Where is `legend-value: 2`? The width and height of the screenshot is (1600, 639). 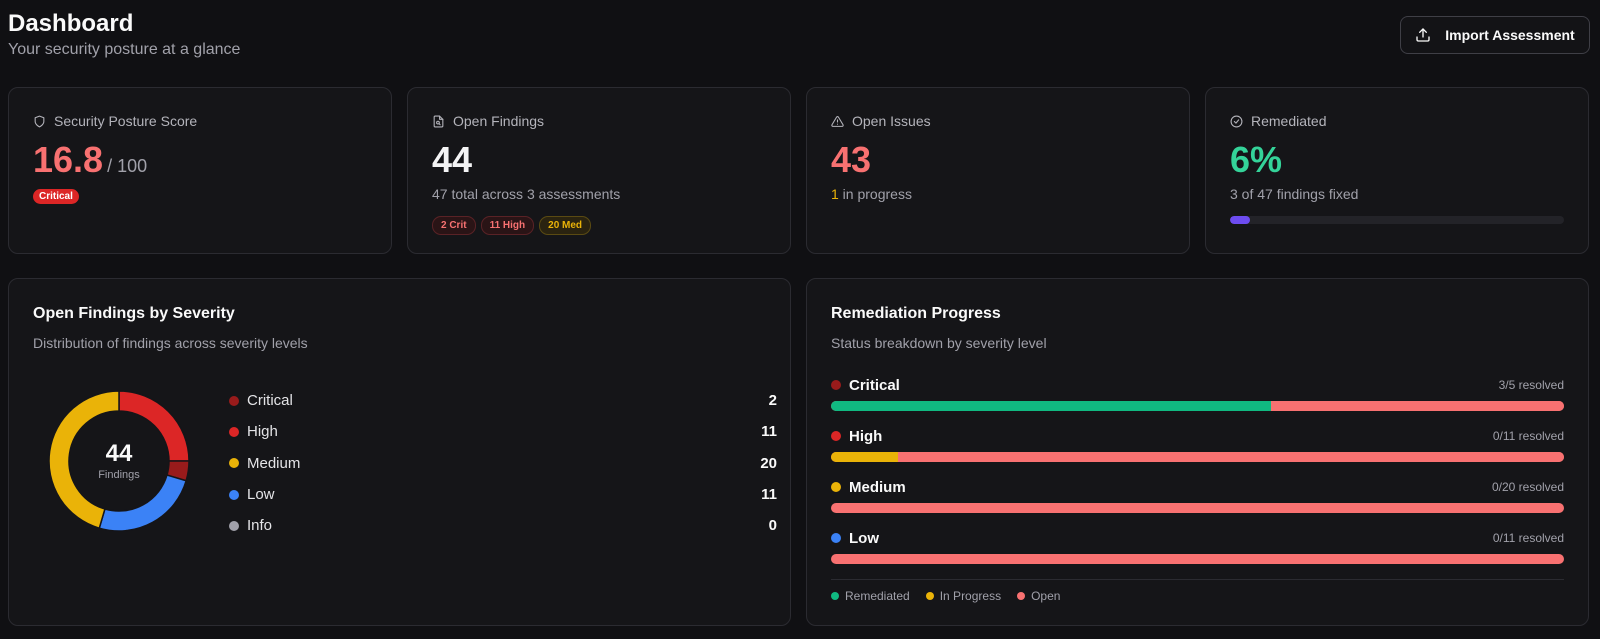 legend-value: 2 is located at coordinates (772, 401).